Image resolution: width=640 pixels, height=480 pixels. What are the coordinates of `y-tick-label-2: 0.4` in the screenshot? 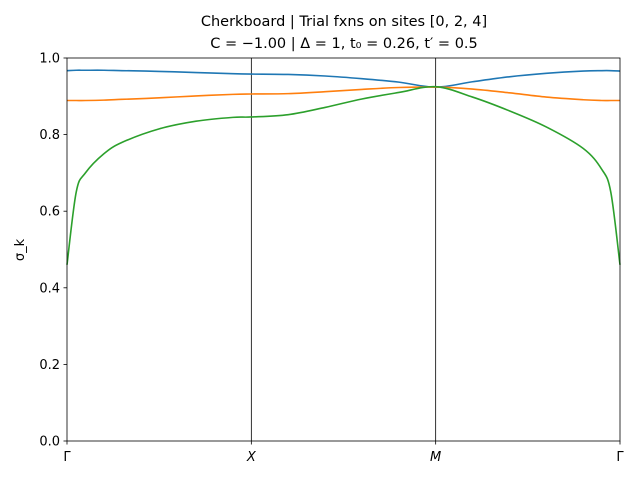 It's located at (49, 288).